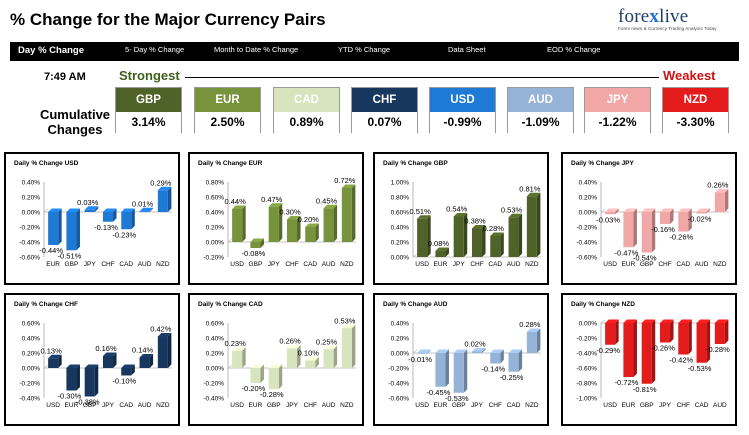 The image size is (749, 435). What do you see at coordinates (702, 405) in the screenshot?
I see `category-label: CAD` at bounding box center [702, 405].